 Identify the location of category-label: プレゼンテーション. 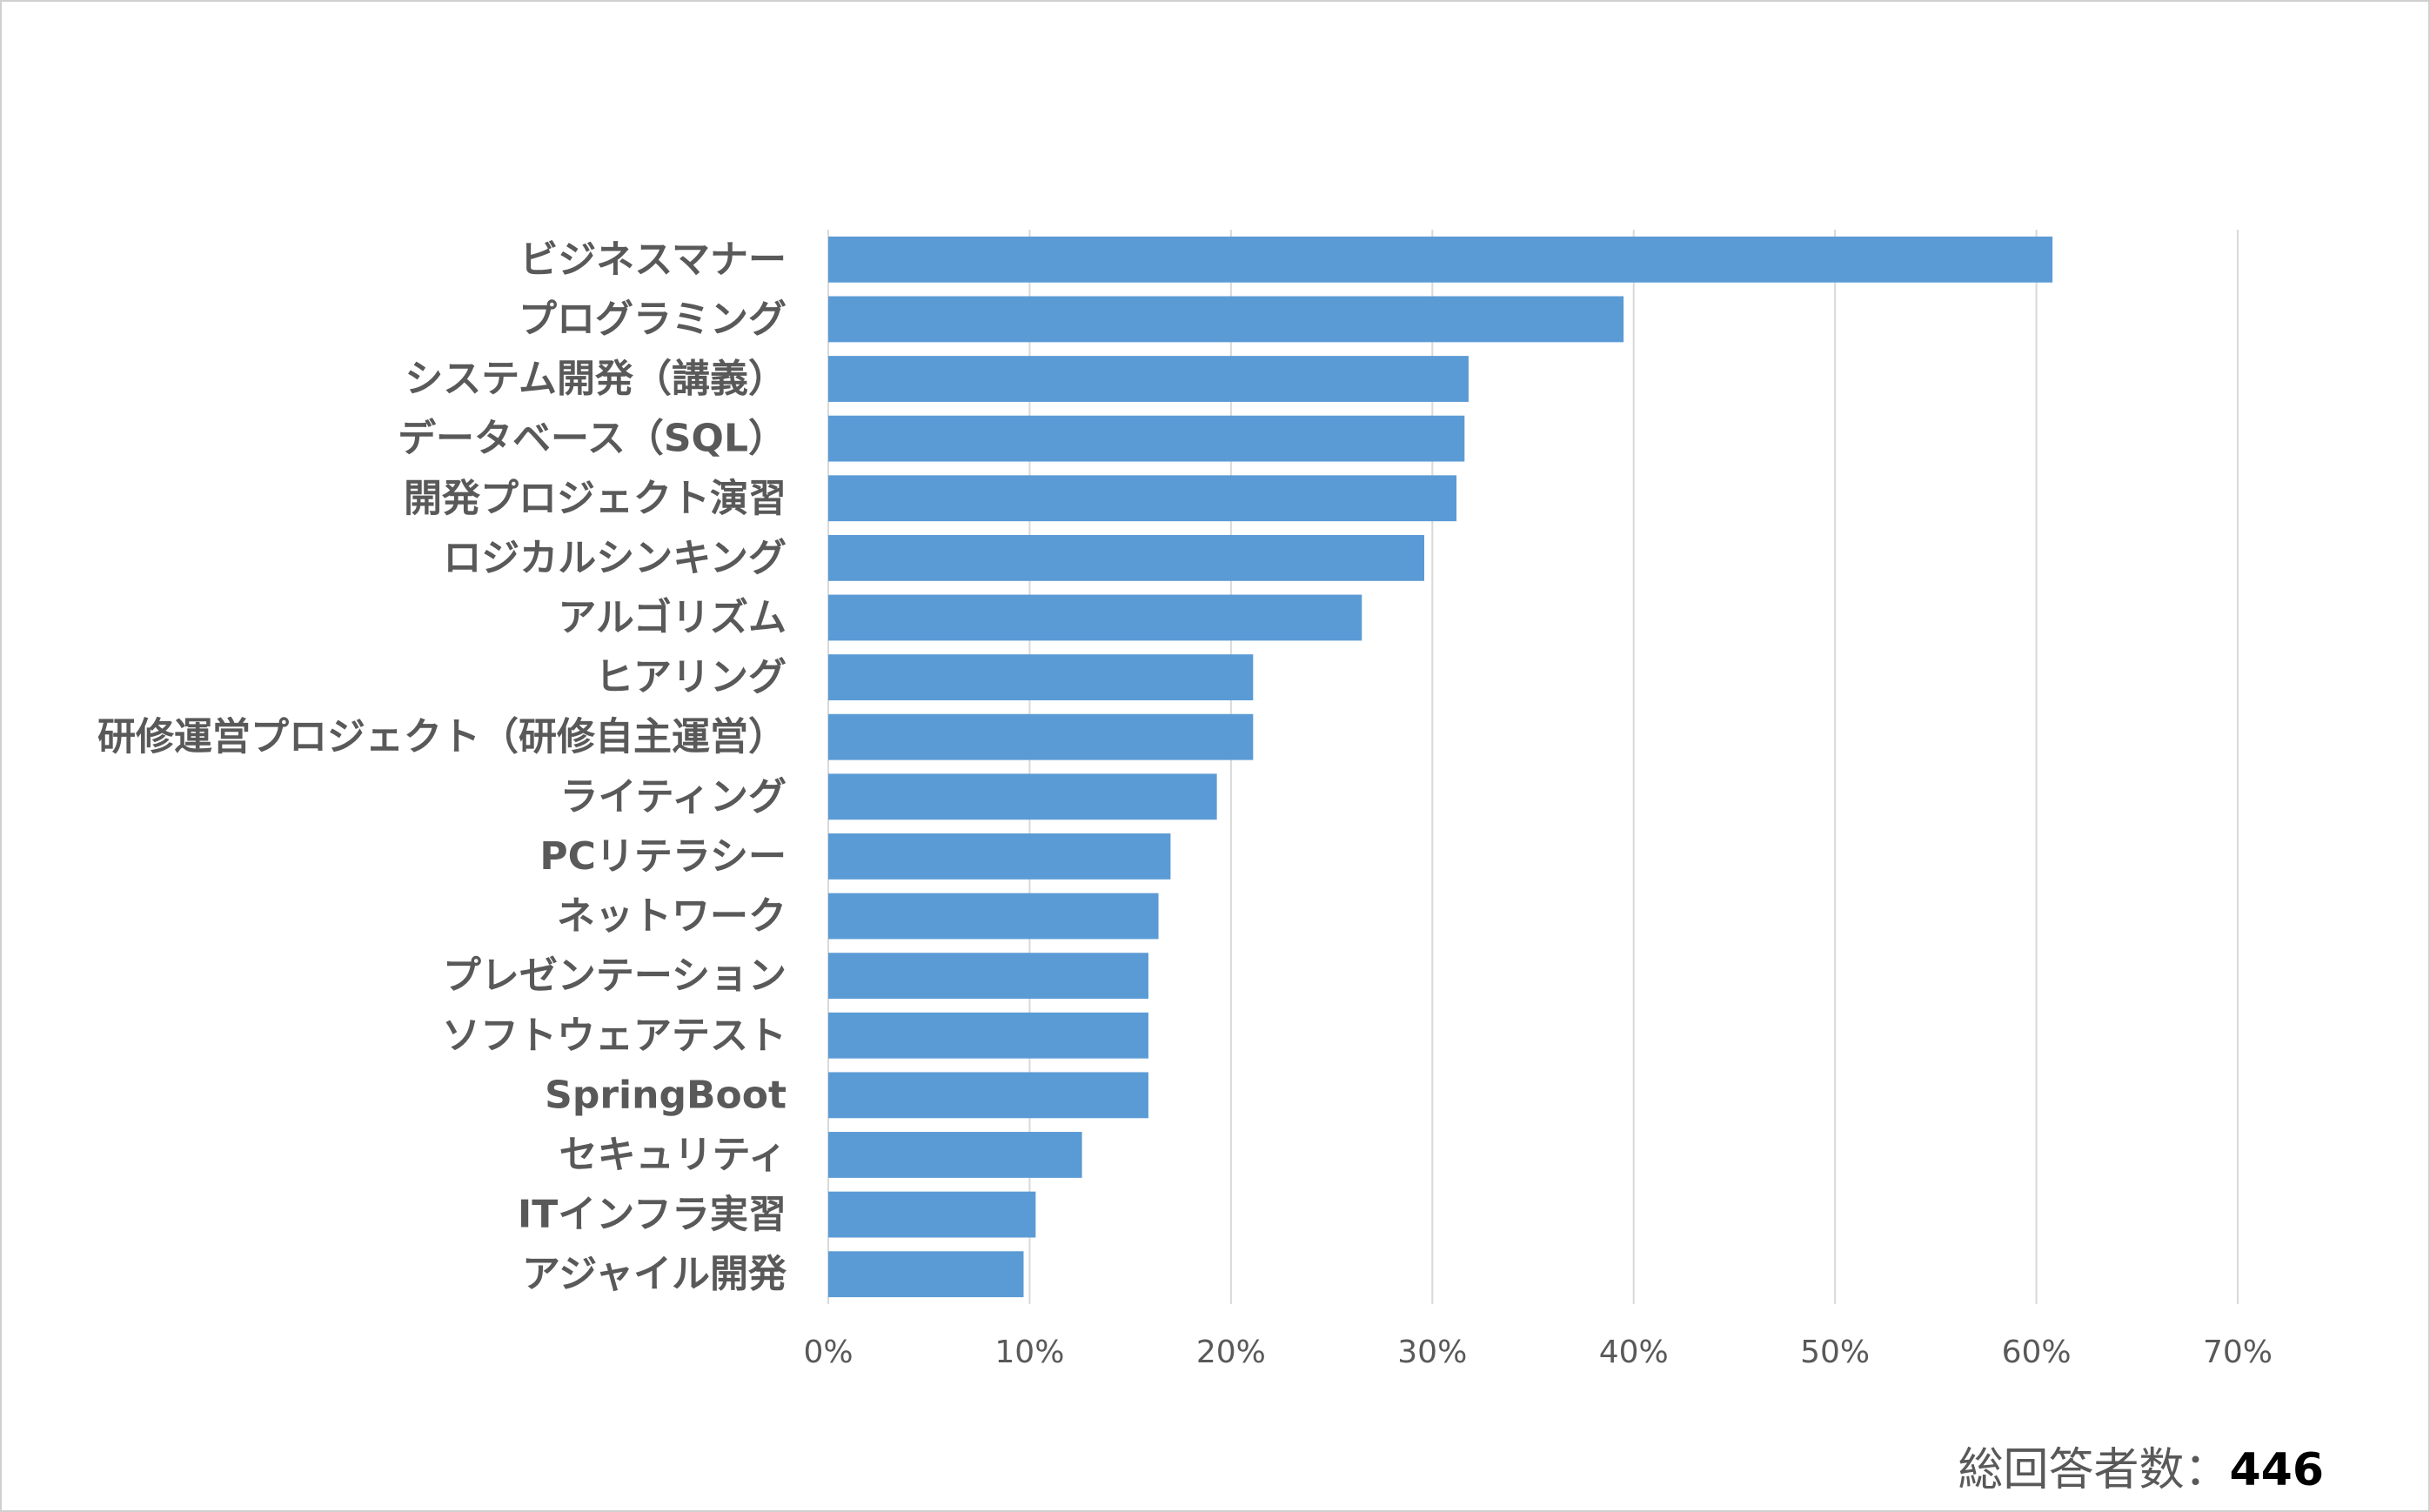
(615, 976).